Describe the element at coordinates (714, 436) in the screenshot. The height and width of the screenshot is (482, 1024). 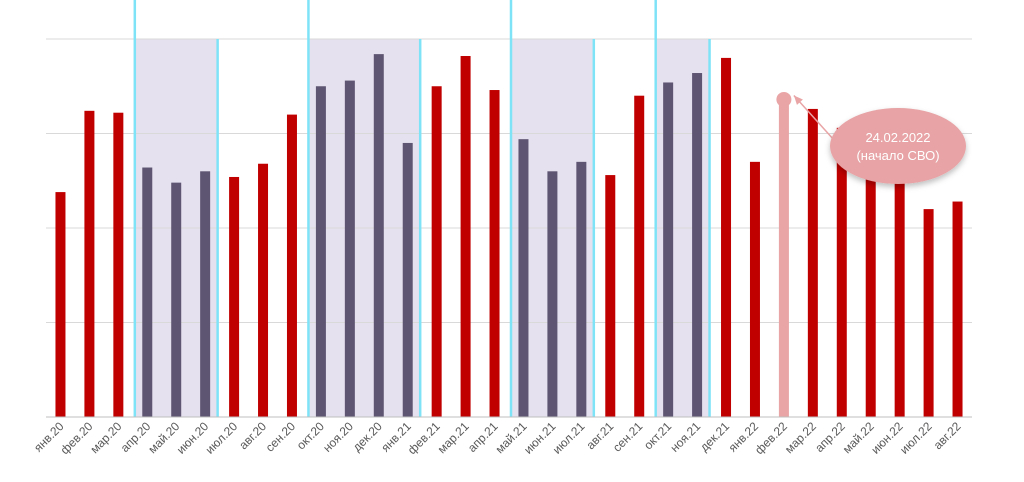
I see `x-tick-label: дек.21` at that location.